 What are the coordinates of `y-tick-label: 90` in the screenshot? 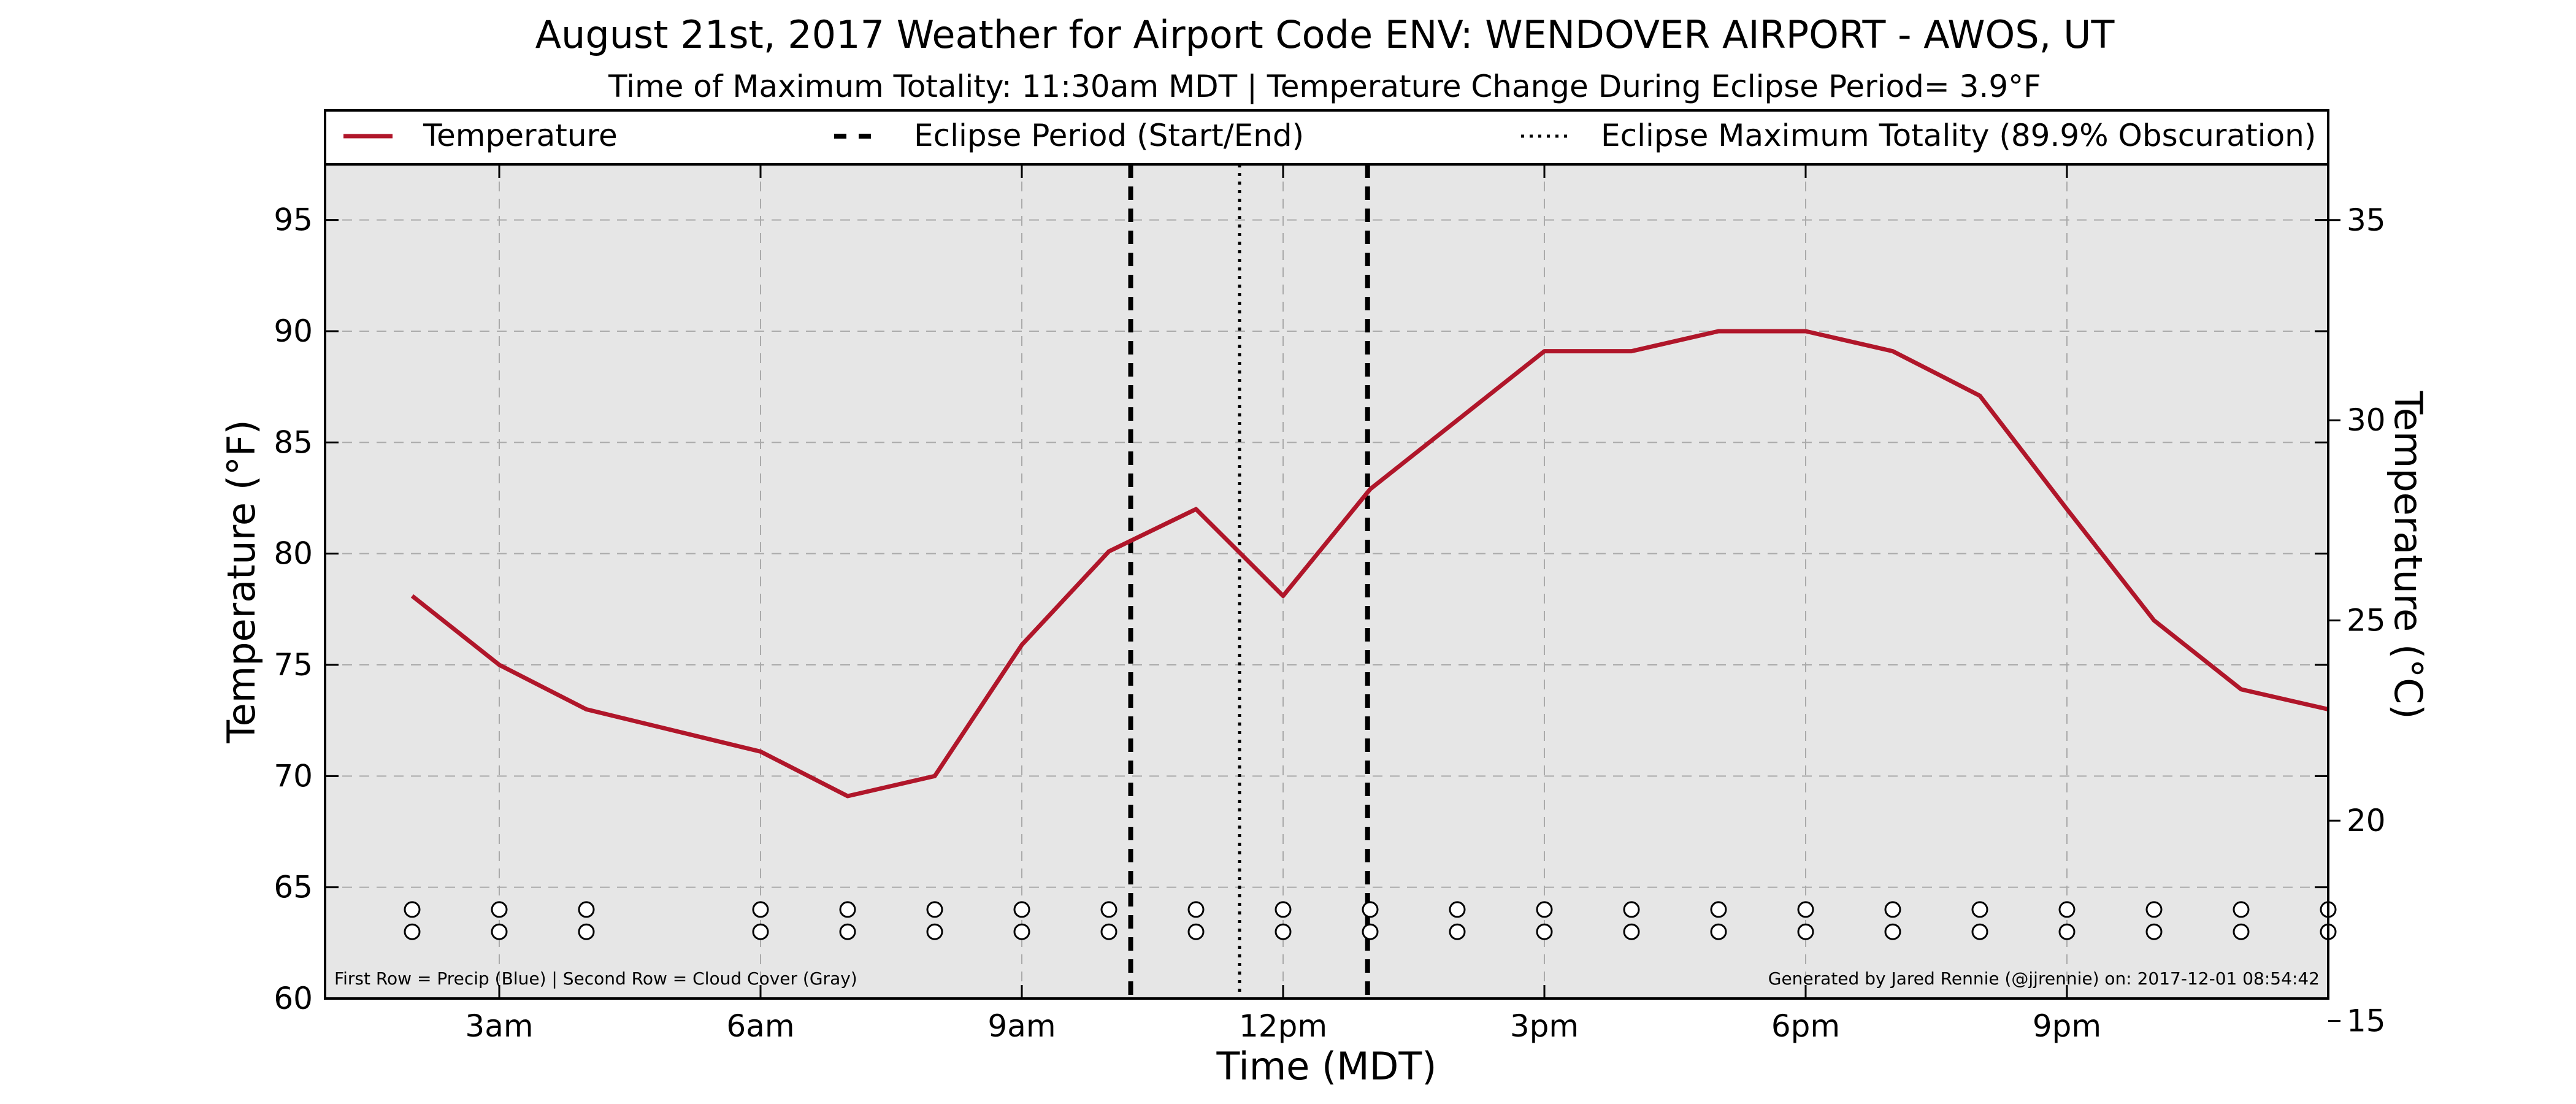 It's located at (293, 331).